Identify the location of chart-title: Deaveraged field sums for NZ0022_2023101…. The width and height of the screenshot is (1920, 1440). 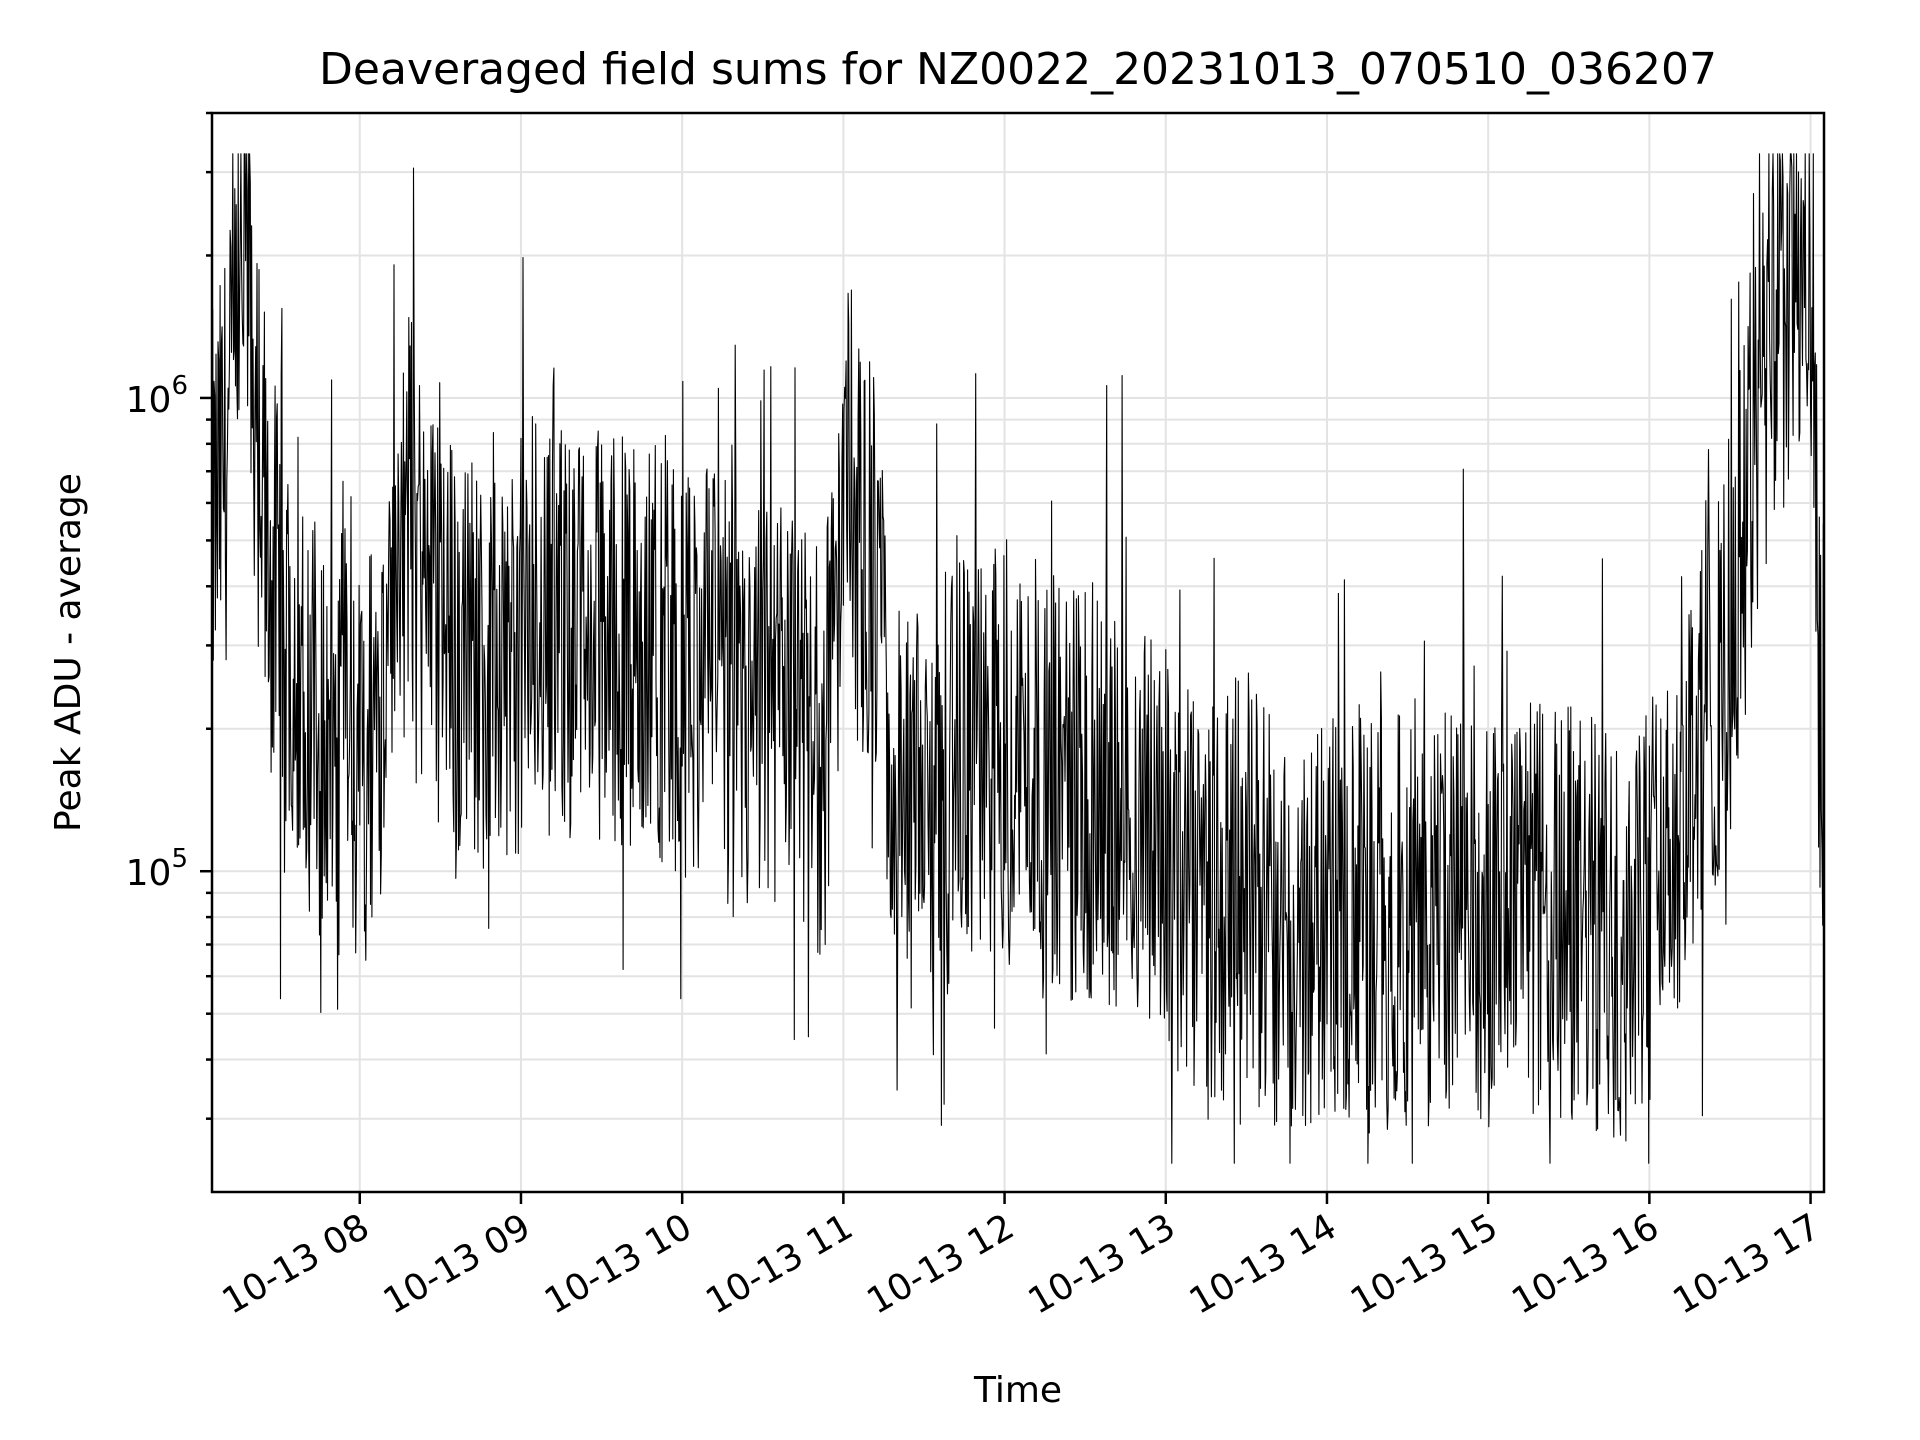
(1018, 69).